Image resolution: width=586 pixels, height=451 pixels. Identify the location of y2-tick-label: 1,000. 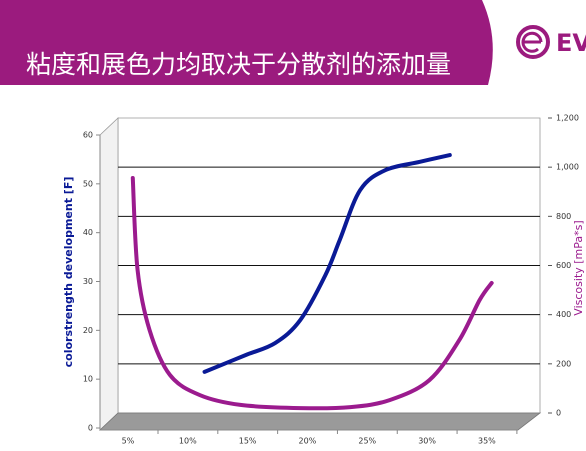
(567, 167).